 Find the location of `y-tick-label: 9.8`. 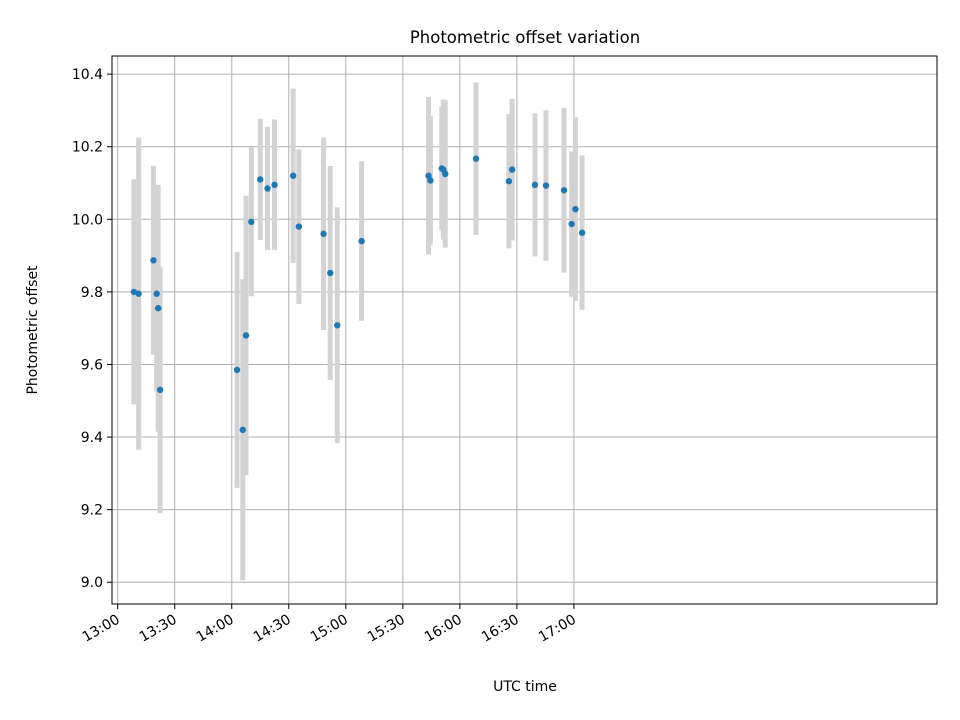

y-tick-label: 9.8 is located at coordinates (92, 293).